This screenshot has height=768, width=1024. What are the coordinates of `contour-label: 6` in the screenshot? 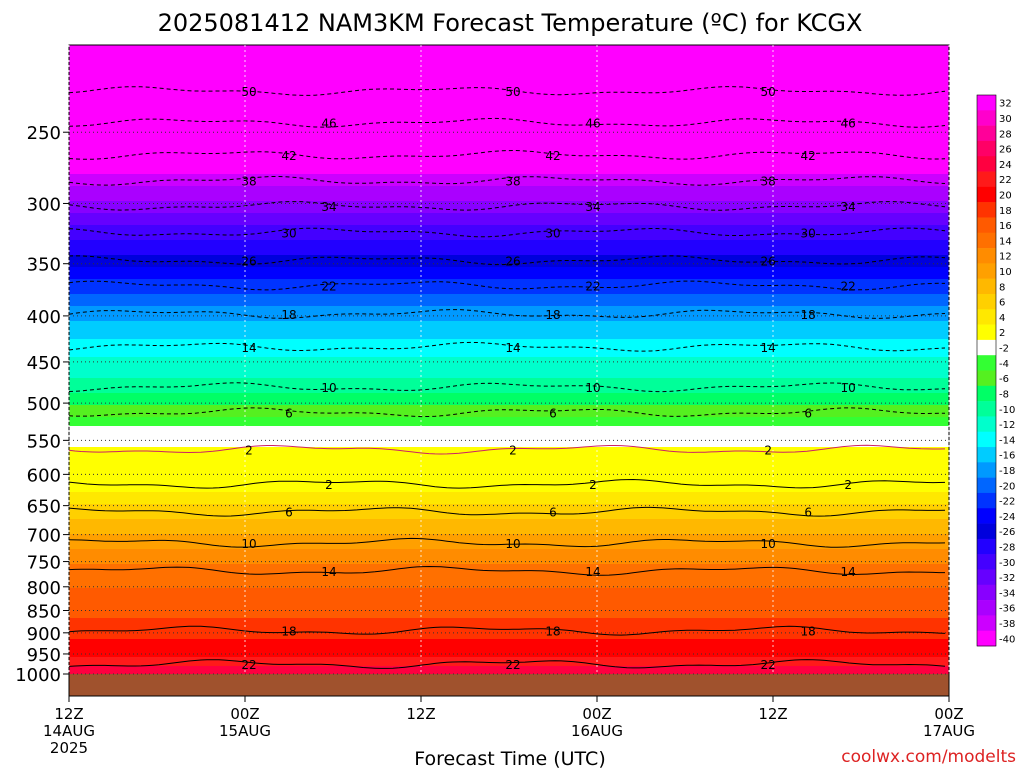 It's located at (808, 513).